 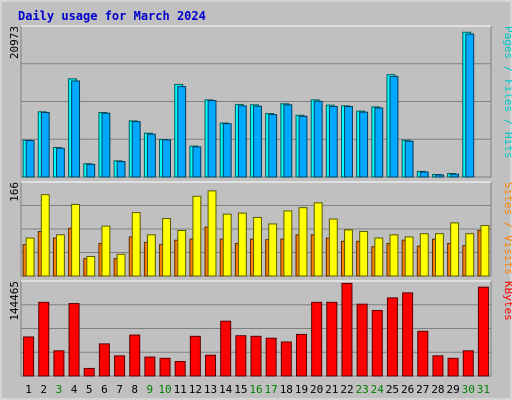 What do you see at coordinates (507, 92) in the screenshot?
I see `hits-legend-label: Pages / Files / Hits` at bounding box center [507, 92].